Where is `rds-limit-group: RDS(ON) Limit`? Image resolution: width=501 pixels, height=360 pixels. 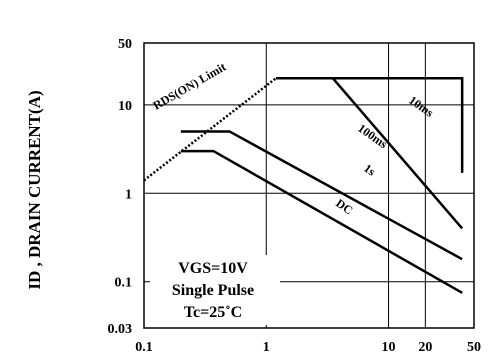 rds-limit-group: RDS(ON) Limit is located at coordinates (210, 121).